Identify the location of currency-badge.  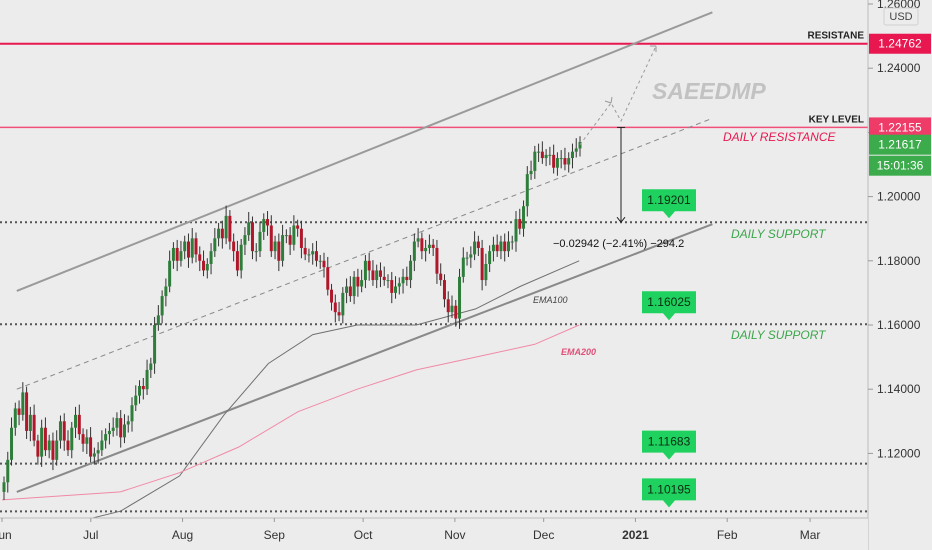
(901, 16).